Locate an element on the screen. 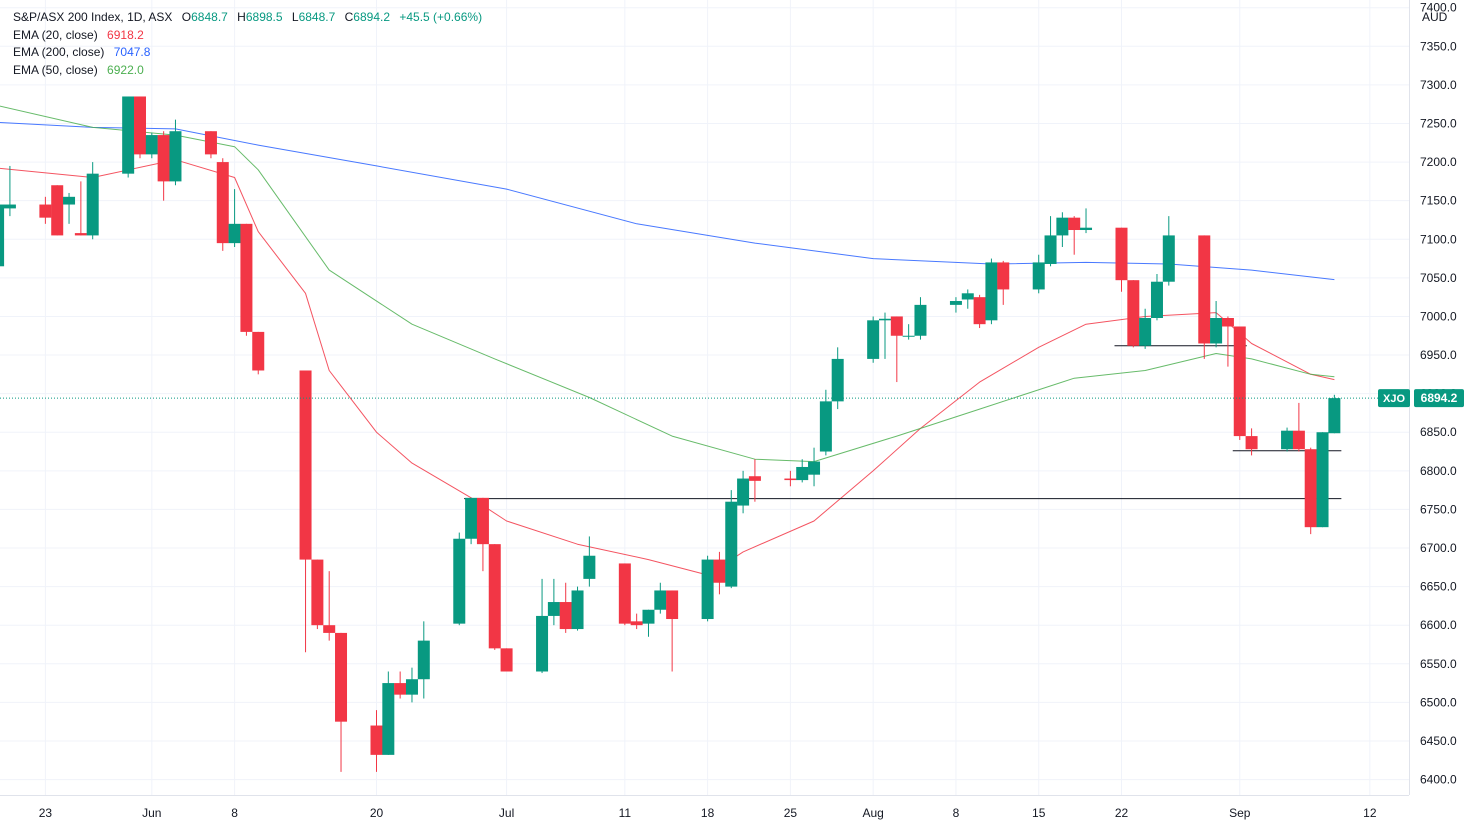 The image size is (1472, 835). time-tick-label: Jul is located at coordinates (506, 813).